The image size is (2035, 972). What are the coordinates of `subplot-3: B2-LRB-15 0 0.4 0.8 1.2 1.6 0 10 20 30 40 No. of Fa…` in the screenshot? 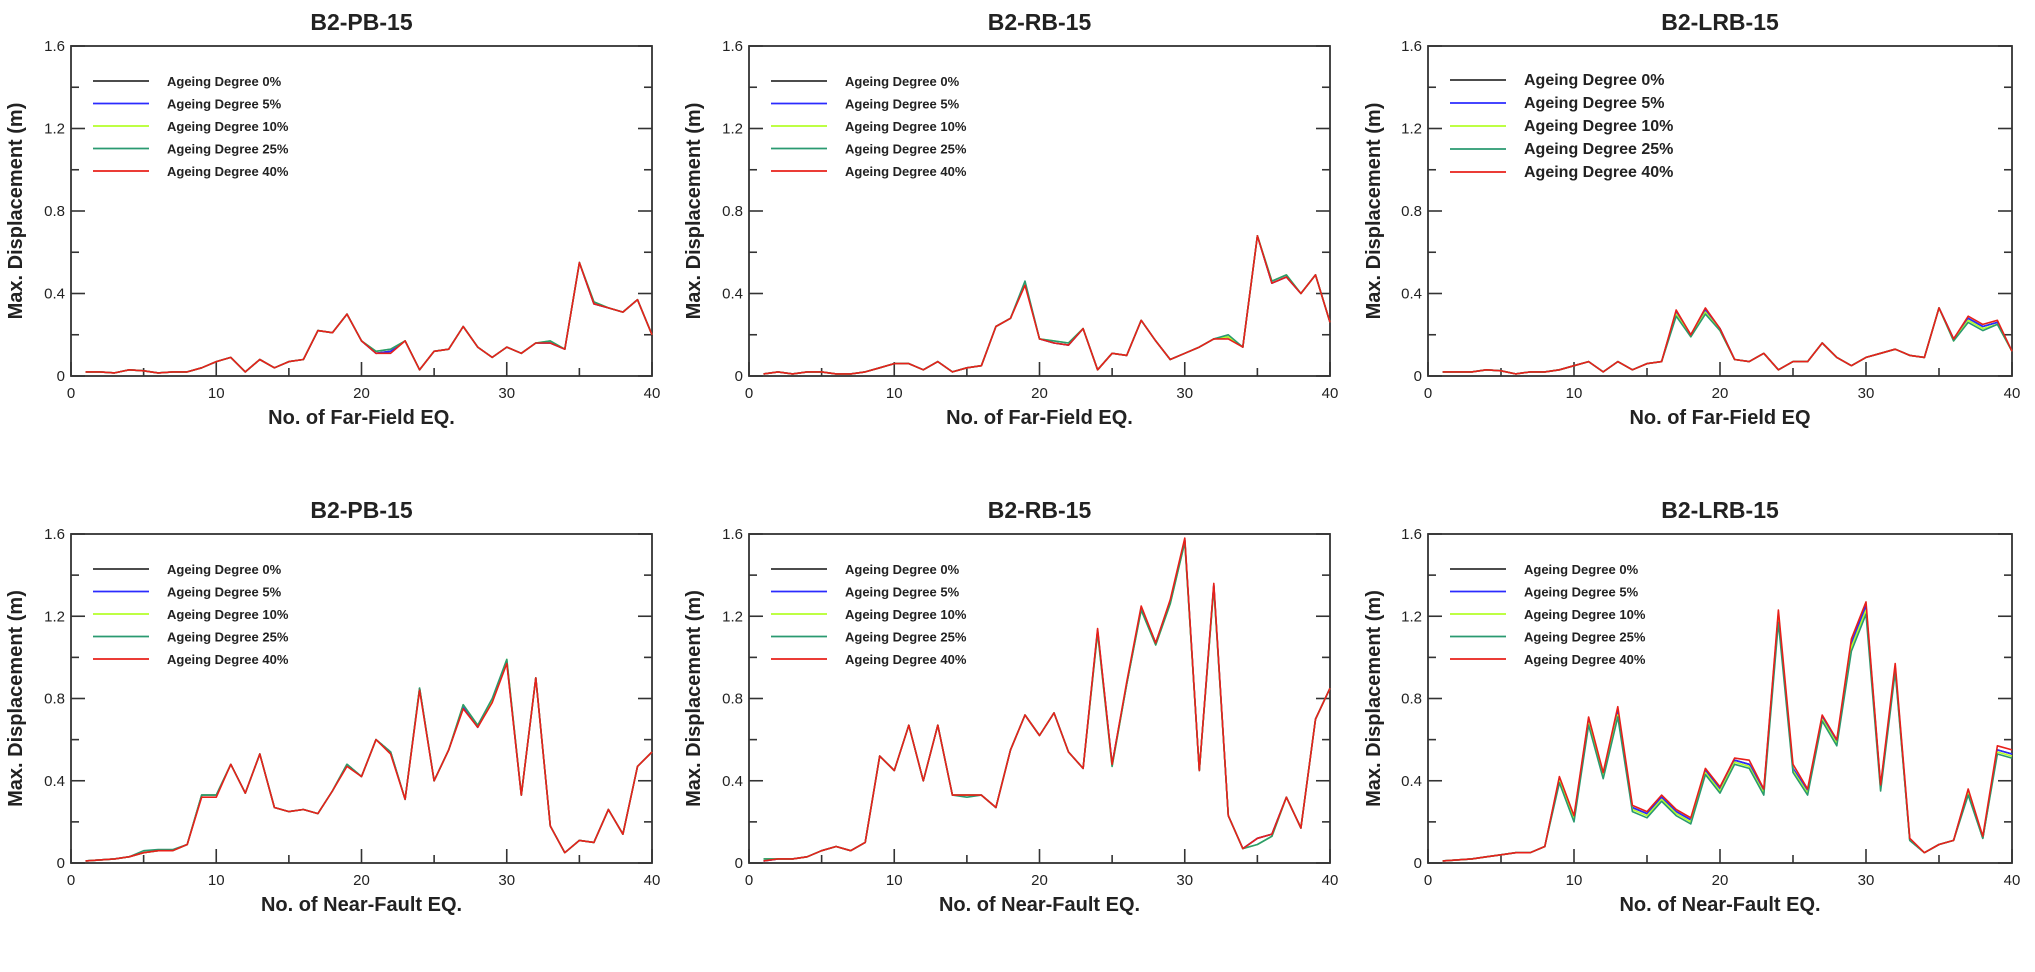 It's located at (1691, 219).